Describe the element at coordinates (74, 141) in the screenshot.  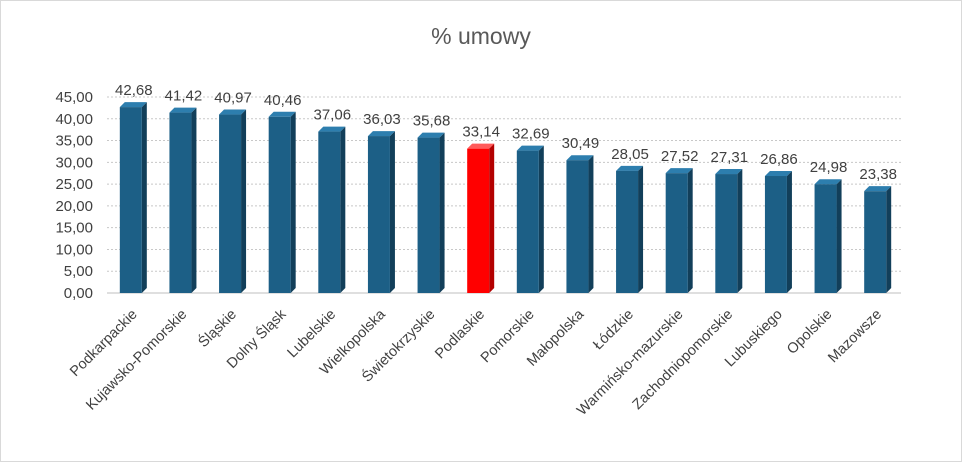
I see `y-tick-label: 35,00` at that location.